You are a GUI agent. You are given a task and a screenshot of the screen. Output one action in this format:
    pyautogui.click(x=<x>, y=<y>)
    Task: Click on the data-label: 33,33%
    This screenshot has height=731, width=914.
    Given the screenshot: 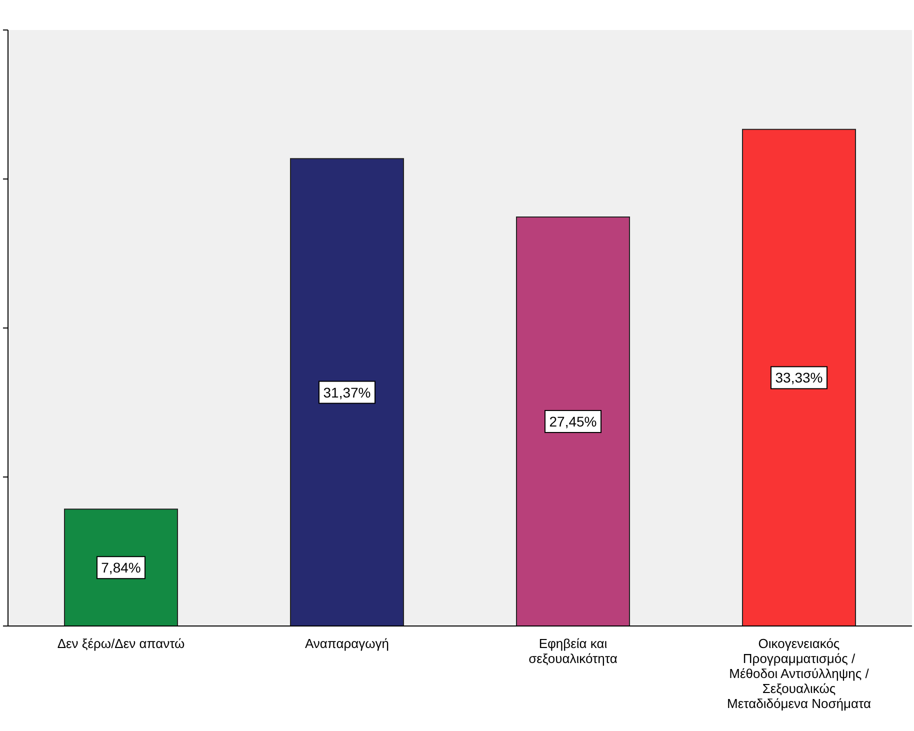 What is the action you would take?
    pyautogui.click(x=799, y=378)
    